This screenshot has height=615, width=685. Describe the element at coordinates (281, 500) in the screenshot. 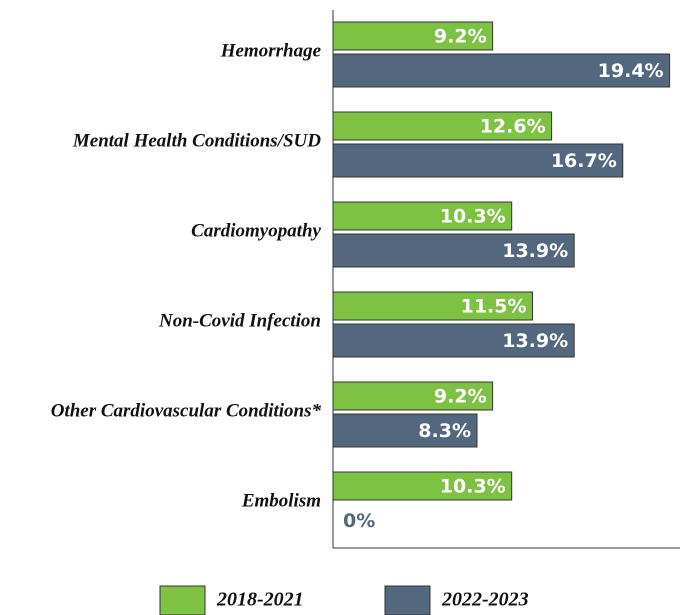

I see `category-label: Embolism` at that location.